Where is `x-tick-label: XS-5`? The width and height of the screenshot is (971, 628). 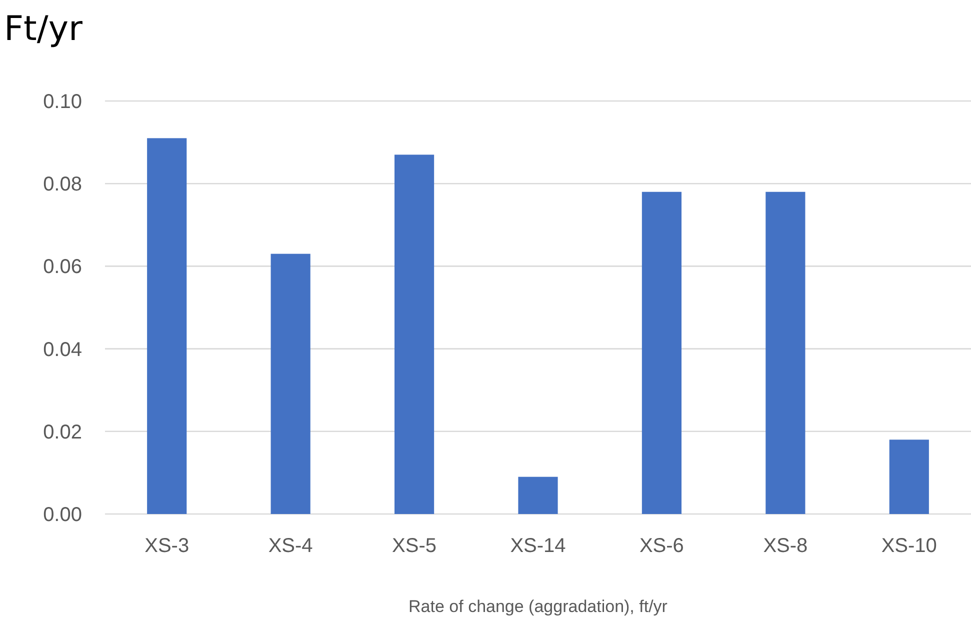
x-tick-label: XS-5 is located at coordinates (414, 546).